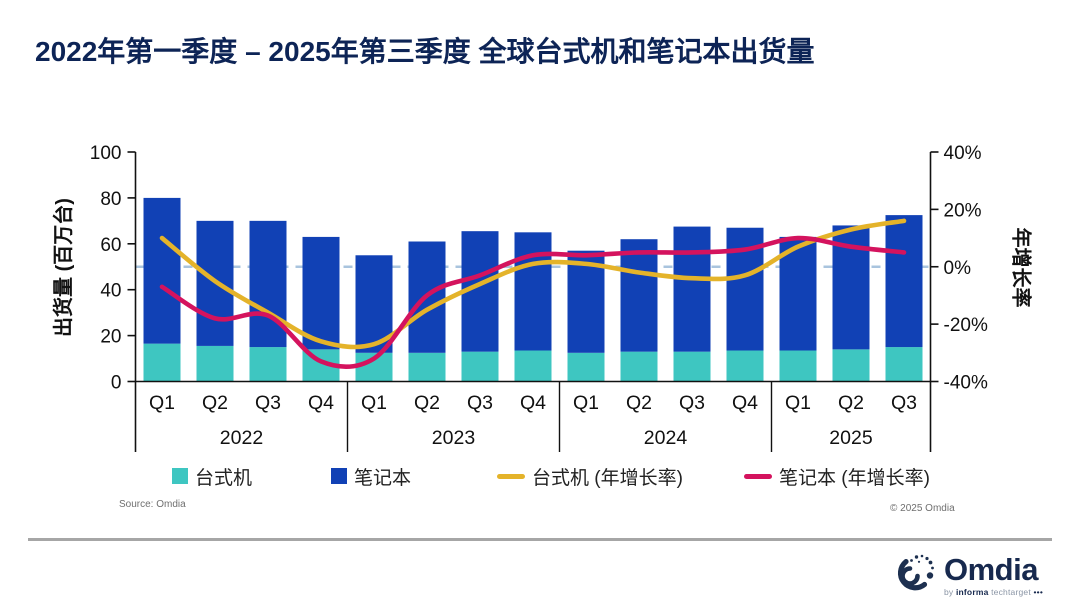 This screenshot has height=608, width=1080. What do you see at coordinates (110, 245) in the screenshot?
I see `left-axis-tick-label: 60` at bounding box center [110, 245].